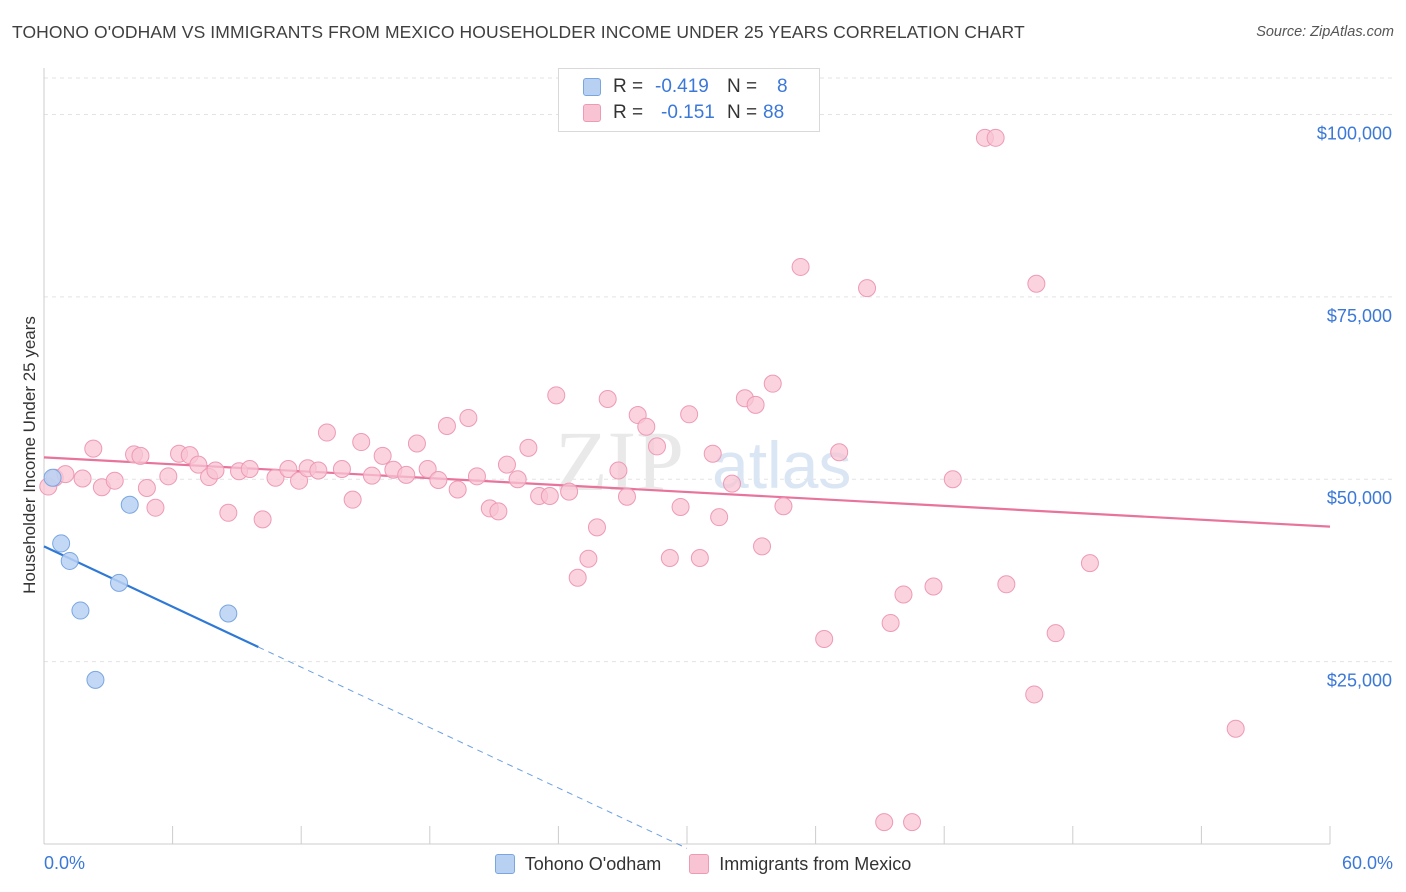 The width and height of the screenshot is (1406, 892). What do you see at coordinates (774, 112) in the screenshot?
I see `legend-n-value: 88` at bounding box center [774, 112].